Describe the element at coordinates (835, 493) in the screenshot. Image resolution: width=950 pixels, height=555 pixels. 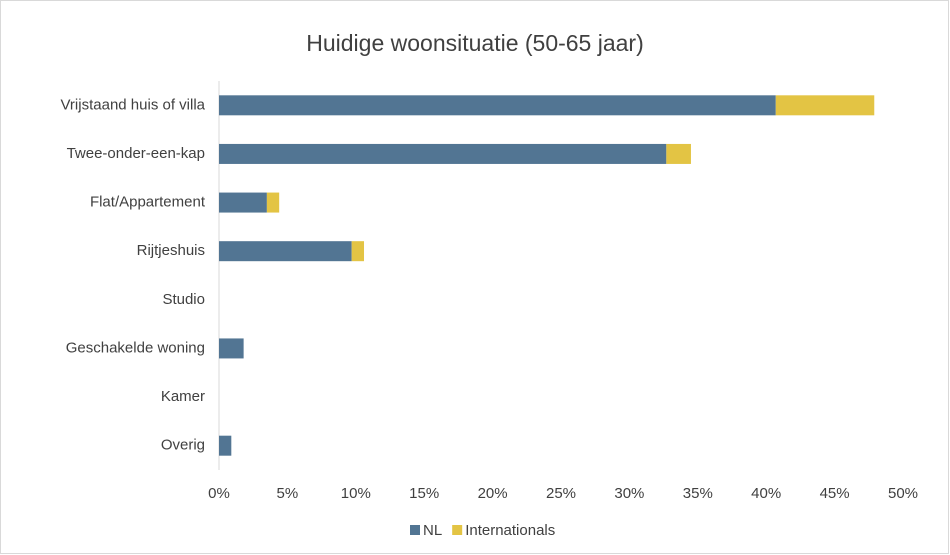
I see `x-tick-label: 45%` at that location.